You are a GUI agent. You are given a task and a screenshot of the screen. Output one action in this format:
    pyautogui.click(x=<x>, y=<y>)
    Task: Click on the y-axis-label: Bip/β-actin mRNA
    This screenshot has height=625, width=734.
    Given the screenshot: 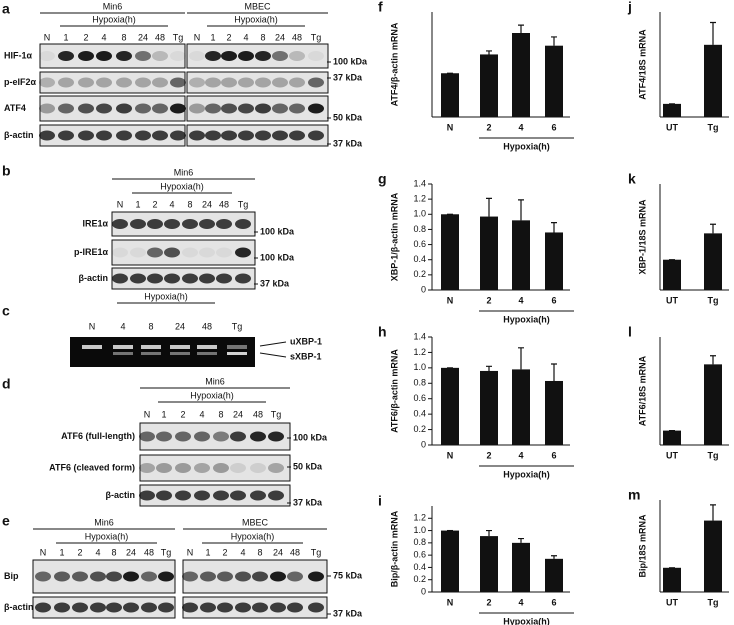 What is the action you would take?
    pyautogui.click(x=394, y=548)
    